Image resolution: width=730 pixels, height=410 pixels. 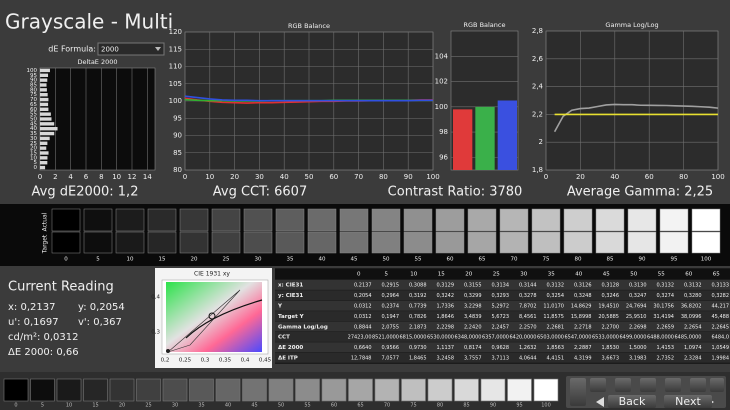 What do you see at coordinates (519, 406) in the screenshot?
I see `thumbnail-label: 95` at bounding box center [519, 406].